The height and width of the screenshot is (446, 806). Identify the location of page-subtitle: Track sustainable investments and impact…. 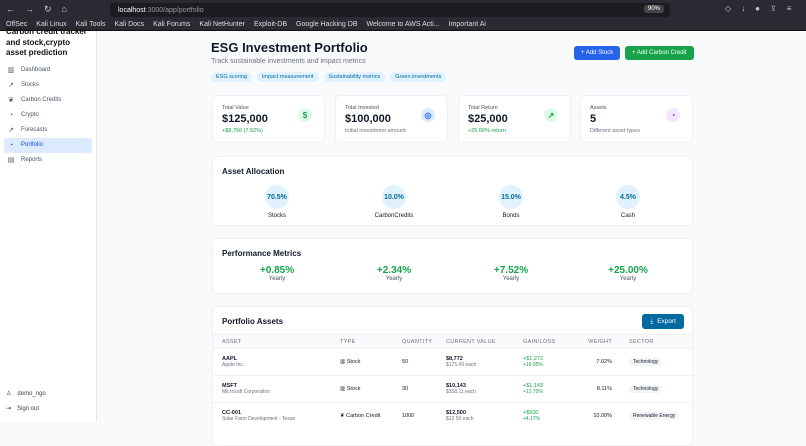
(288, 61).